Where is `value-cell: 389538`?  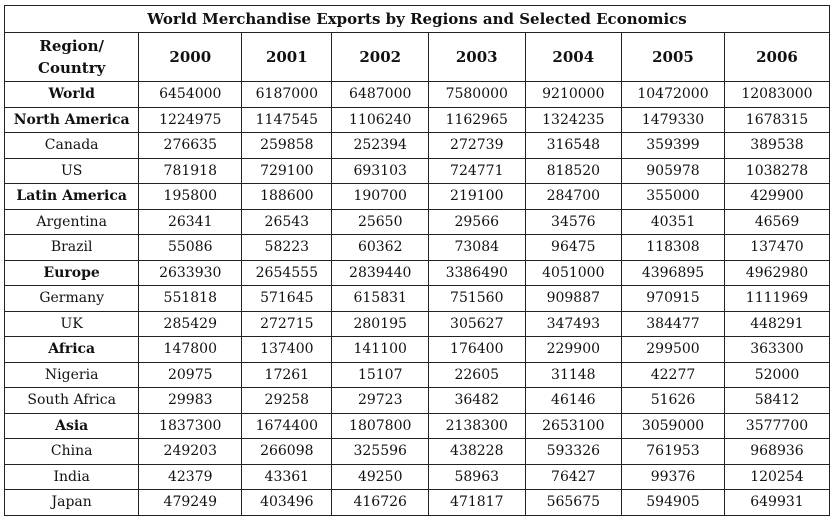 value-cell: 389538 is located at coordinates (777, 145).